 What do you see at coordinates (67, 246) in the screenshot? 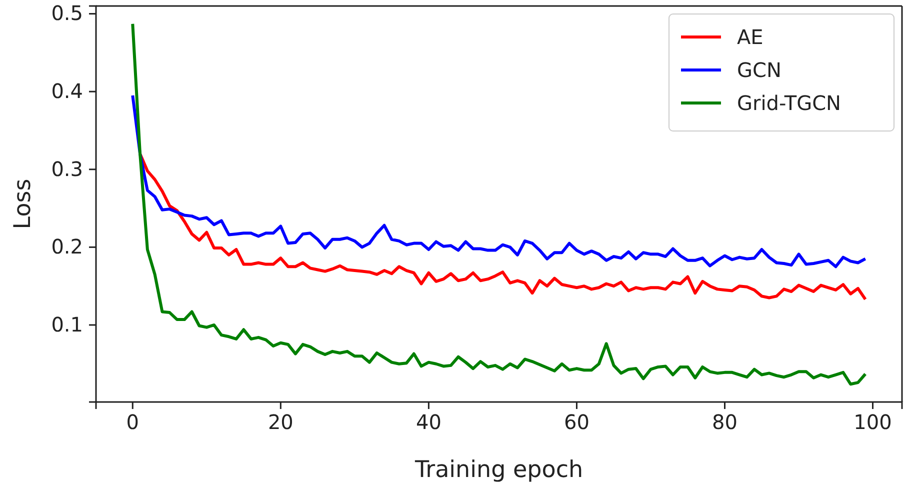
I see `y-tick-label: 0.2` at bounding box center [67, 246].